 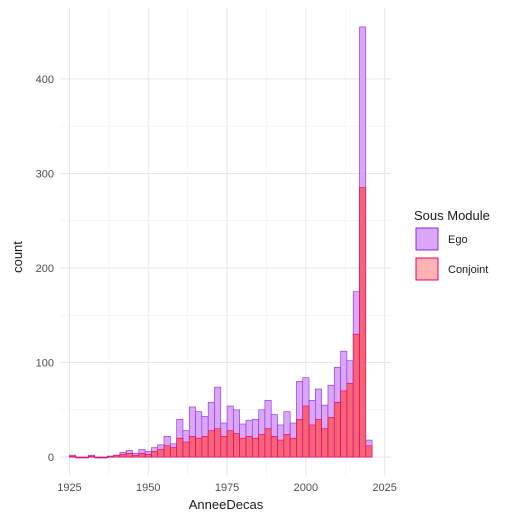 I want to click on y-axis-title: count, so click(x=17, y=257).